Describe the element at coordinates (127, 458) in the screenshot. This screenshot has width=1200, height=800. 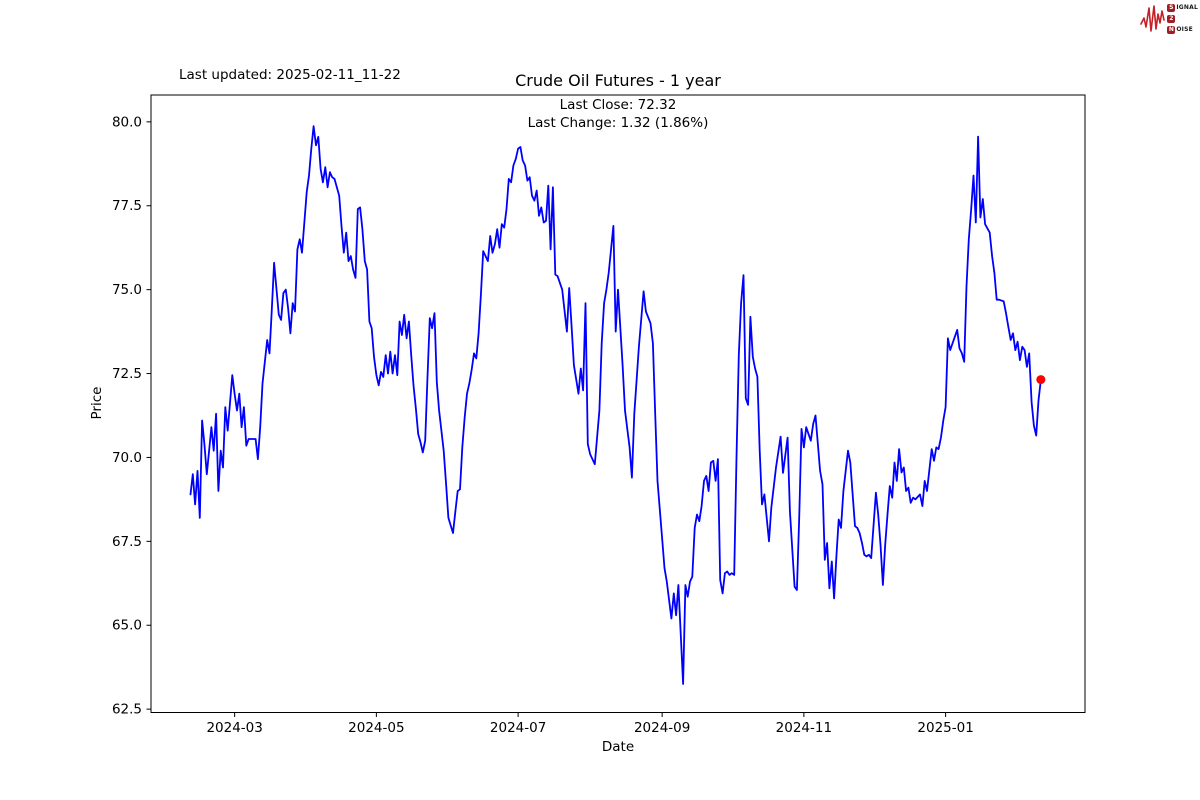
I see `y-tick-label: 70.0` at that location.